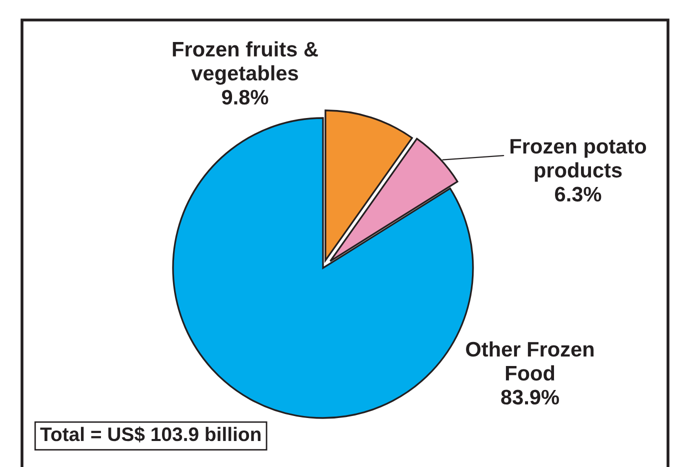  I want to click on data-label: 9.8%, so click(245, 97).